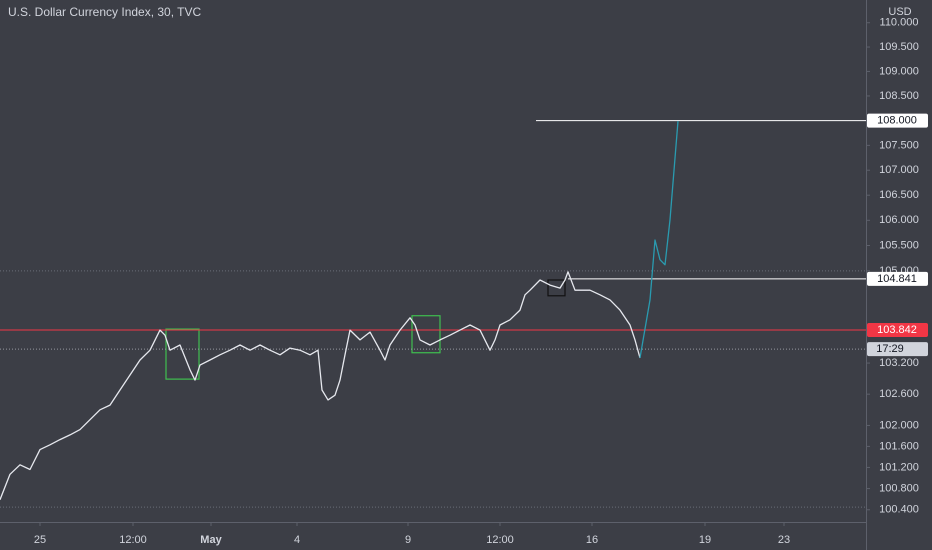 The width and height of the screenshot is (932, 550). I want to click on y-tick-label: 102.000, so click(899, 425).